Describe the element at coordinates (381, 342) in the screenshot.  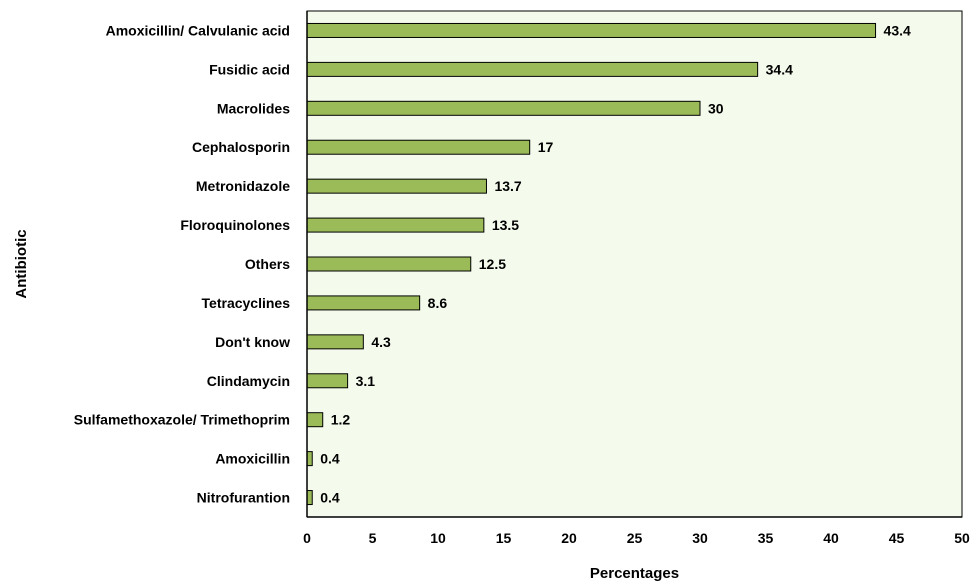
I see `data-label: 4.3` at that location.